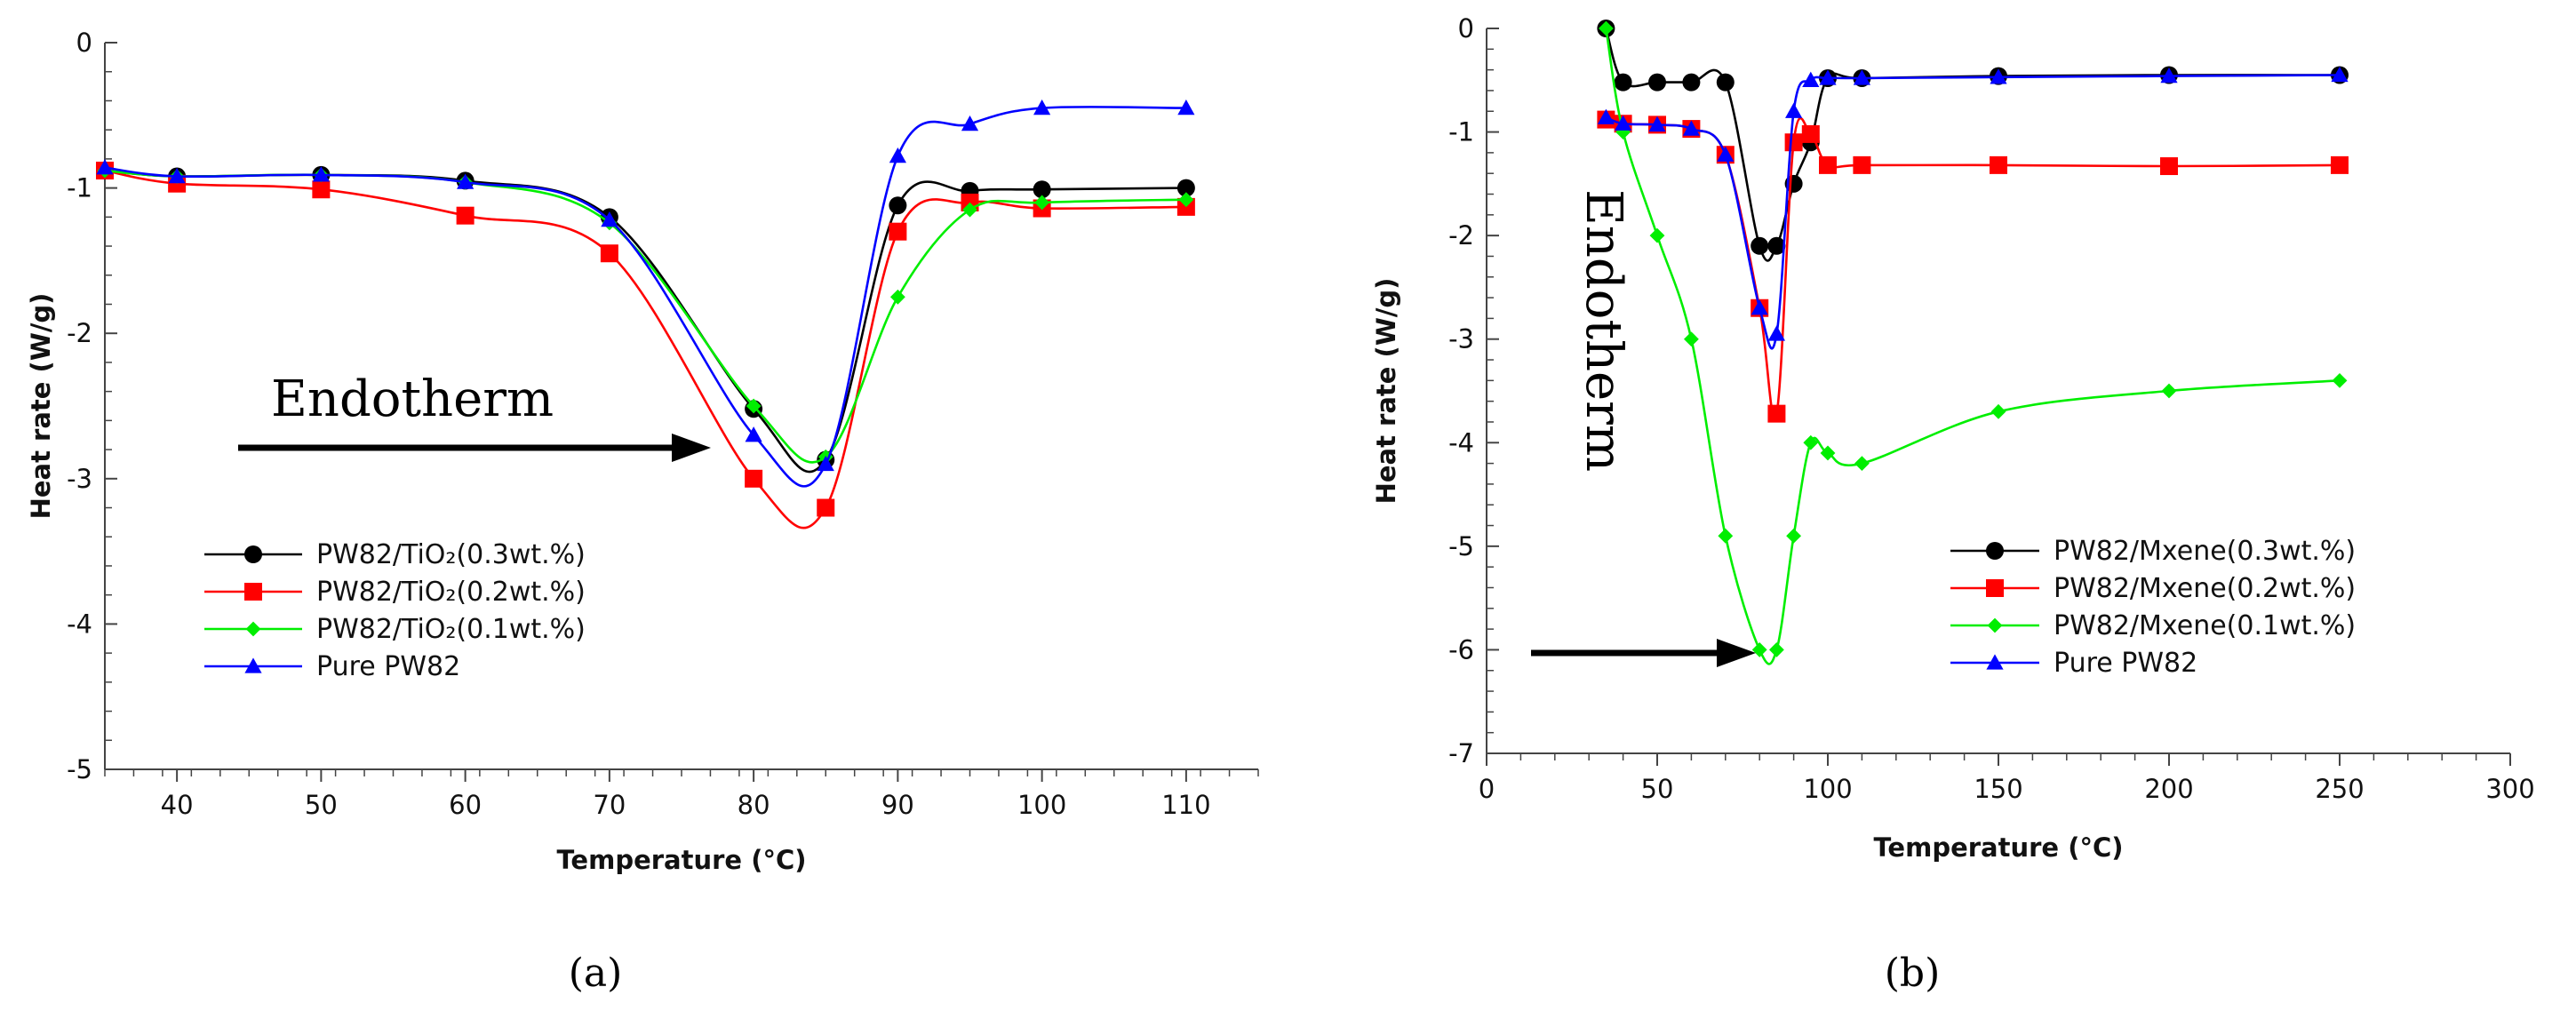 The image size is (2576, 1011). I want to click on legend-label: PW82/TiO₂(0.3wt.%), so click(451, 554).